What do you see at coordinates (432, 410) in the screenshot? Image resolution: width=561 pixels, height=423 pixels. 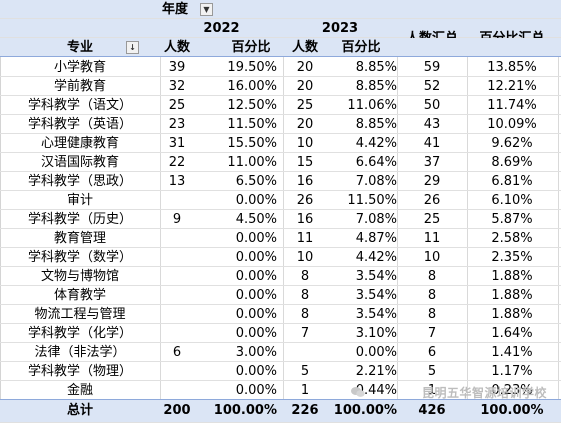 I see `total-count-all: 426` at bounding box center [432, 410].